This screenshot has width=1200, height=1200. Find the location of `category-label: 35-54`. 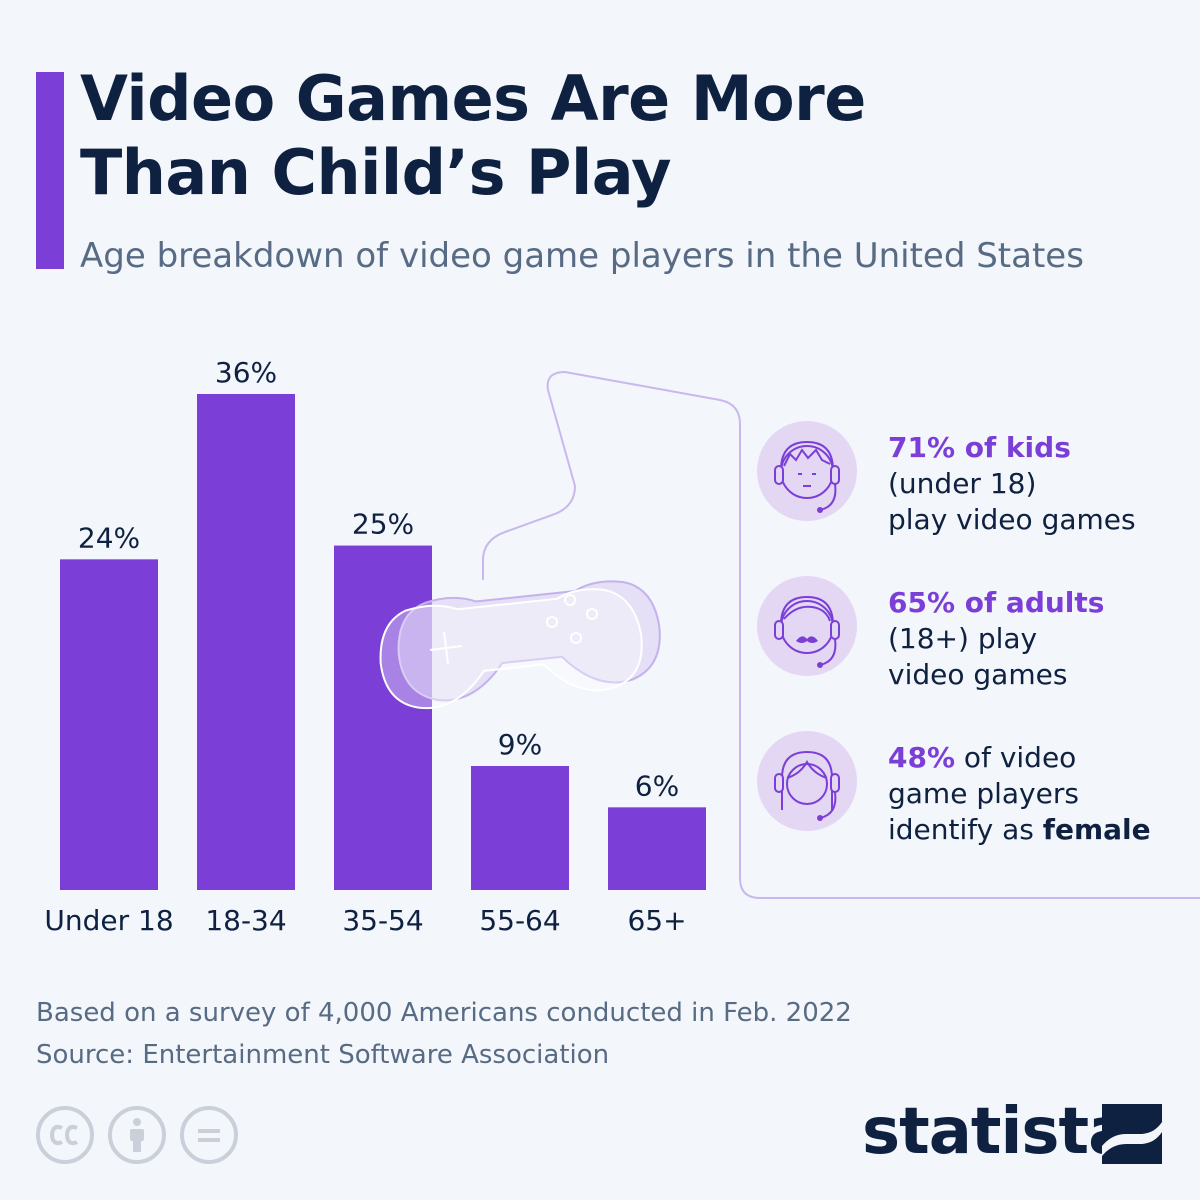

category-label: 35-54 is located at coordinates (382, 920).